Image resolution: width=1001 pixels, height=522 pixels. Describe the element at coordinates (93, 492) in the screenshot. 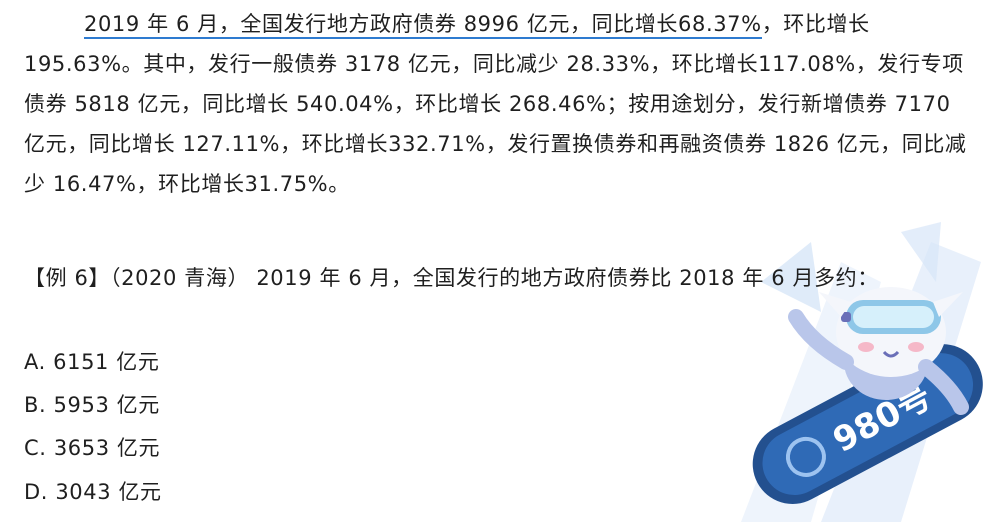

I see `option-d: D. 3043 亿元` at that location.